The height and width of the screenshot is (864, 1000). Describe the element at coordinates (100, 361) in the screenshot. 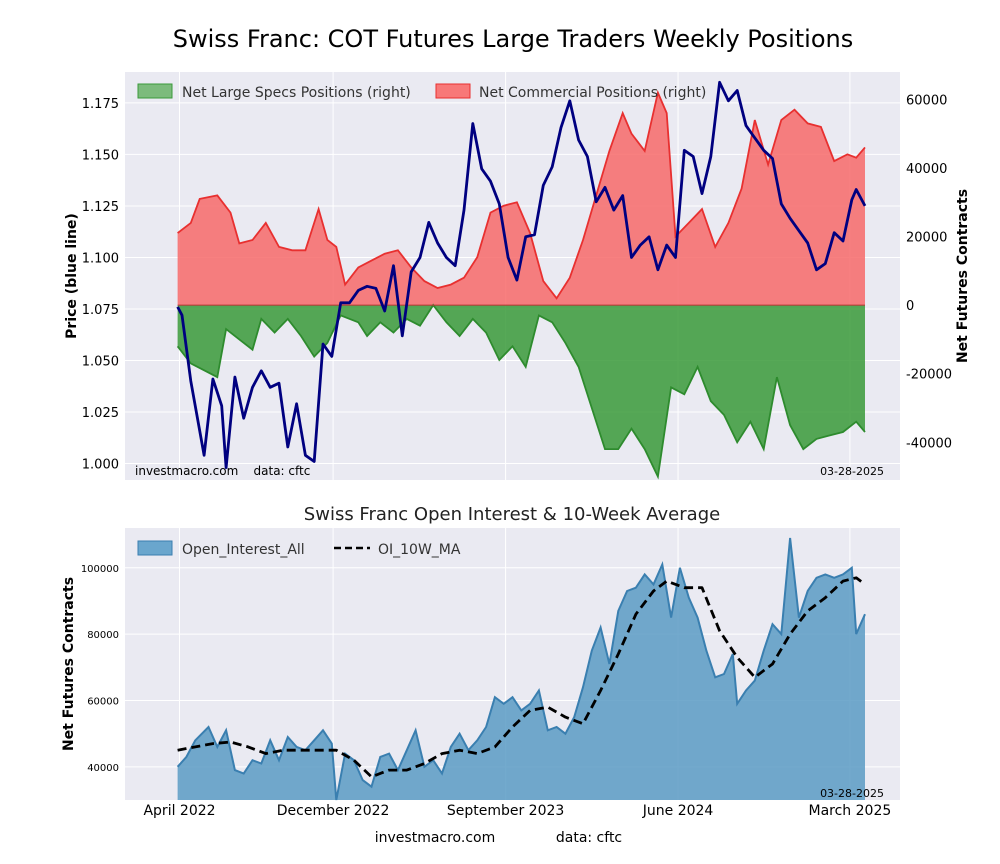

I see `top-left-tick-label: 1.050` at that location.